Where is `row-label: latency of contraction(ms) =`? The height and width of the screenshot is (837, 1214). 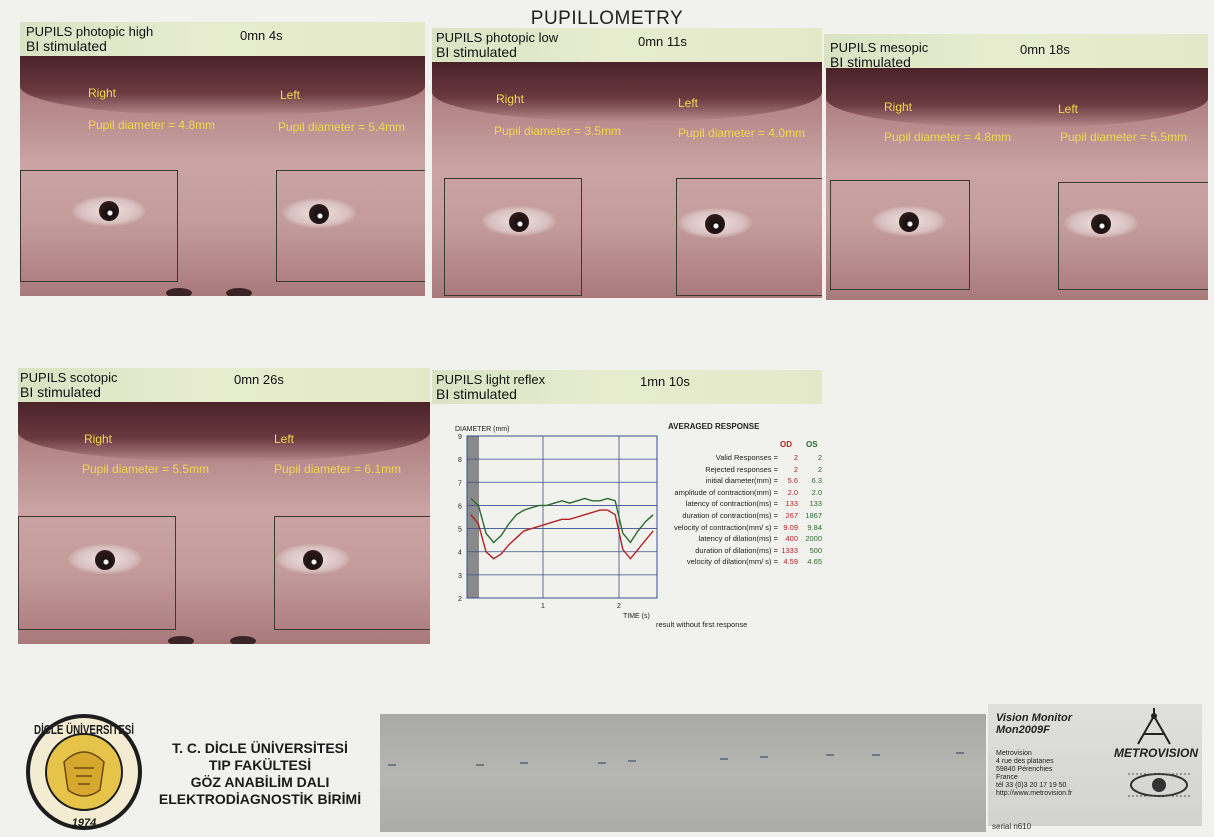
row-label: latency of contraction(ms) = is located at coordinates (731, 504).